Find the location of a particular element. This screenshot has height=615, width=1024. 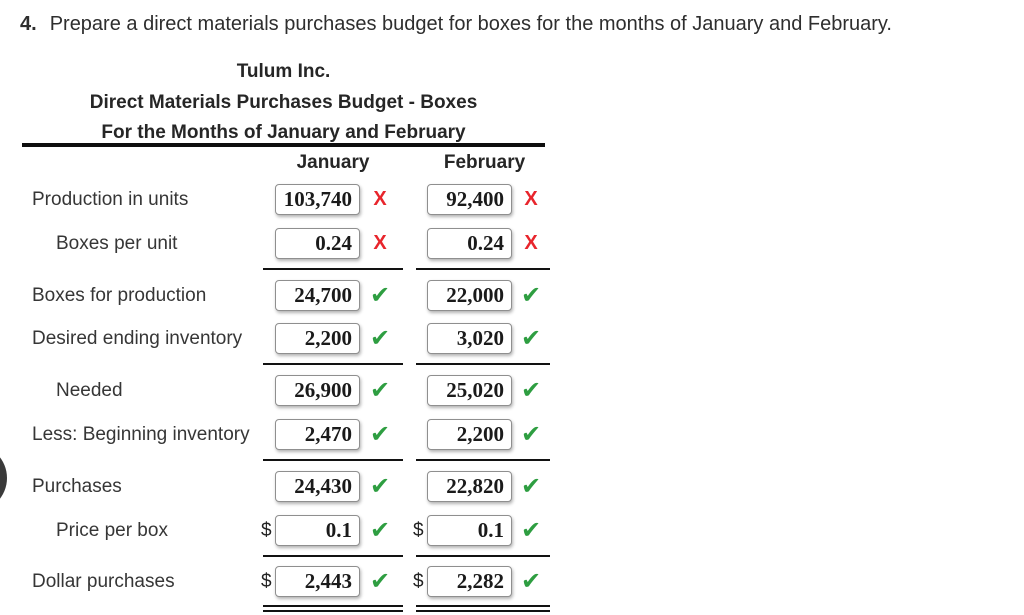

table-row: Boxes per unit X X is located at coordinates (290, 243).